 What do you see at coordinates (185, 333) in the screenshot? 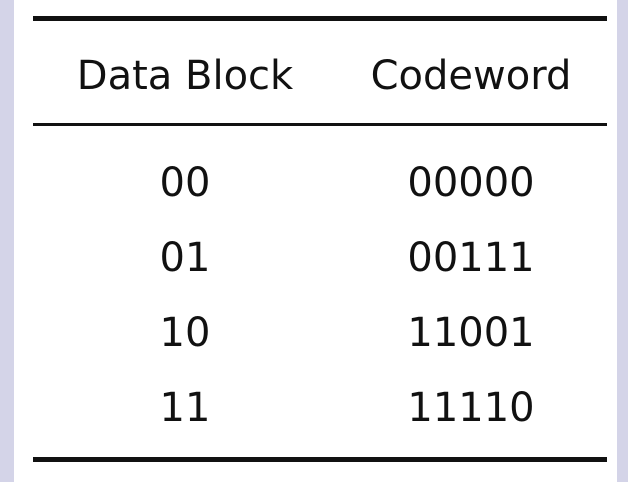
I see `data-block-cell: 10` at bounding box center [185, 333].